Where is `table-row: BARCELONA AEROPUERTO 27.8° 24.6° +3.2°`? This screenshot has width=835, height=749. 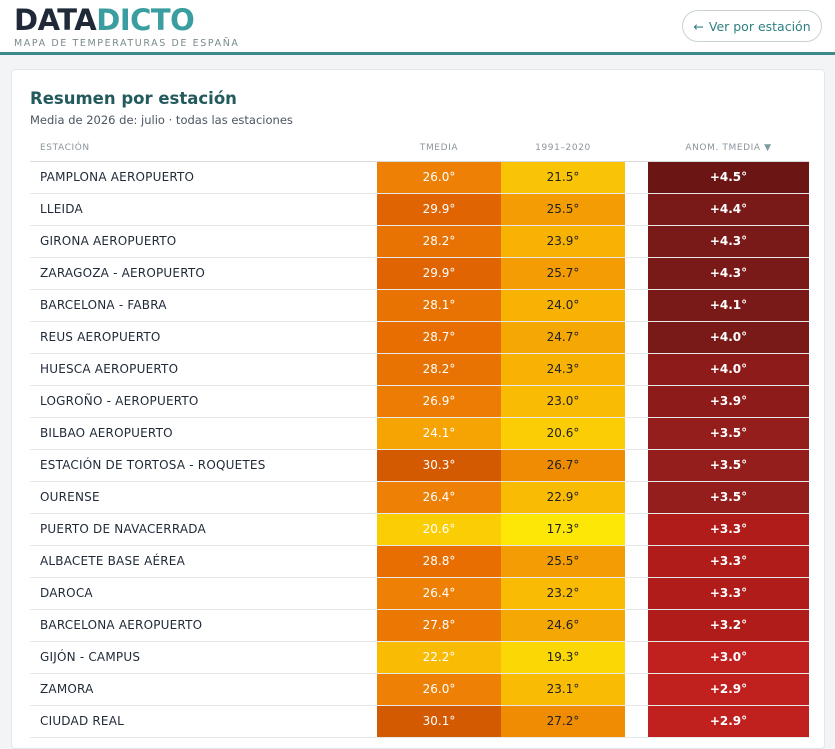 table-row: BARCELONA AEROPUERTO 27.8° 24.6° +3.2° is located at coordinates (419, 625).